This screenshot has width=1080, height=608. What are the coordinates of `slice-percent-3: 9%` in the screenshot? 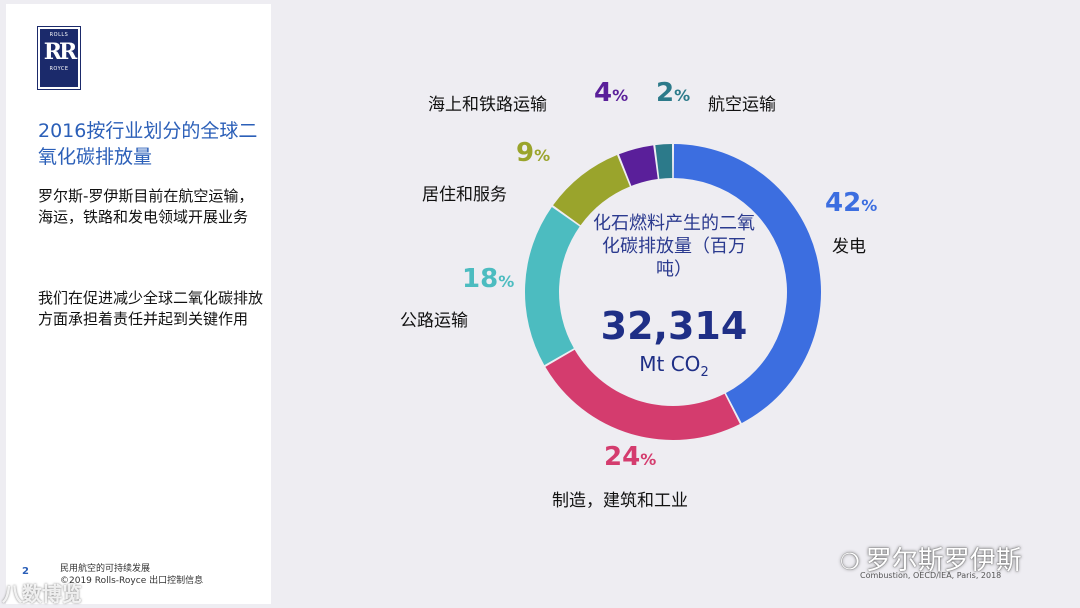 It's located at (533, 153).